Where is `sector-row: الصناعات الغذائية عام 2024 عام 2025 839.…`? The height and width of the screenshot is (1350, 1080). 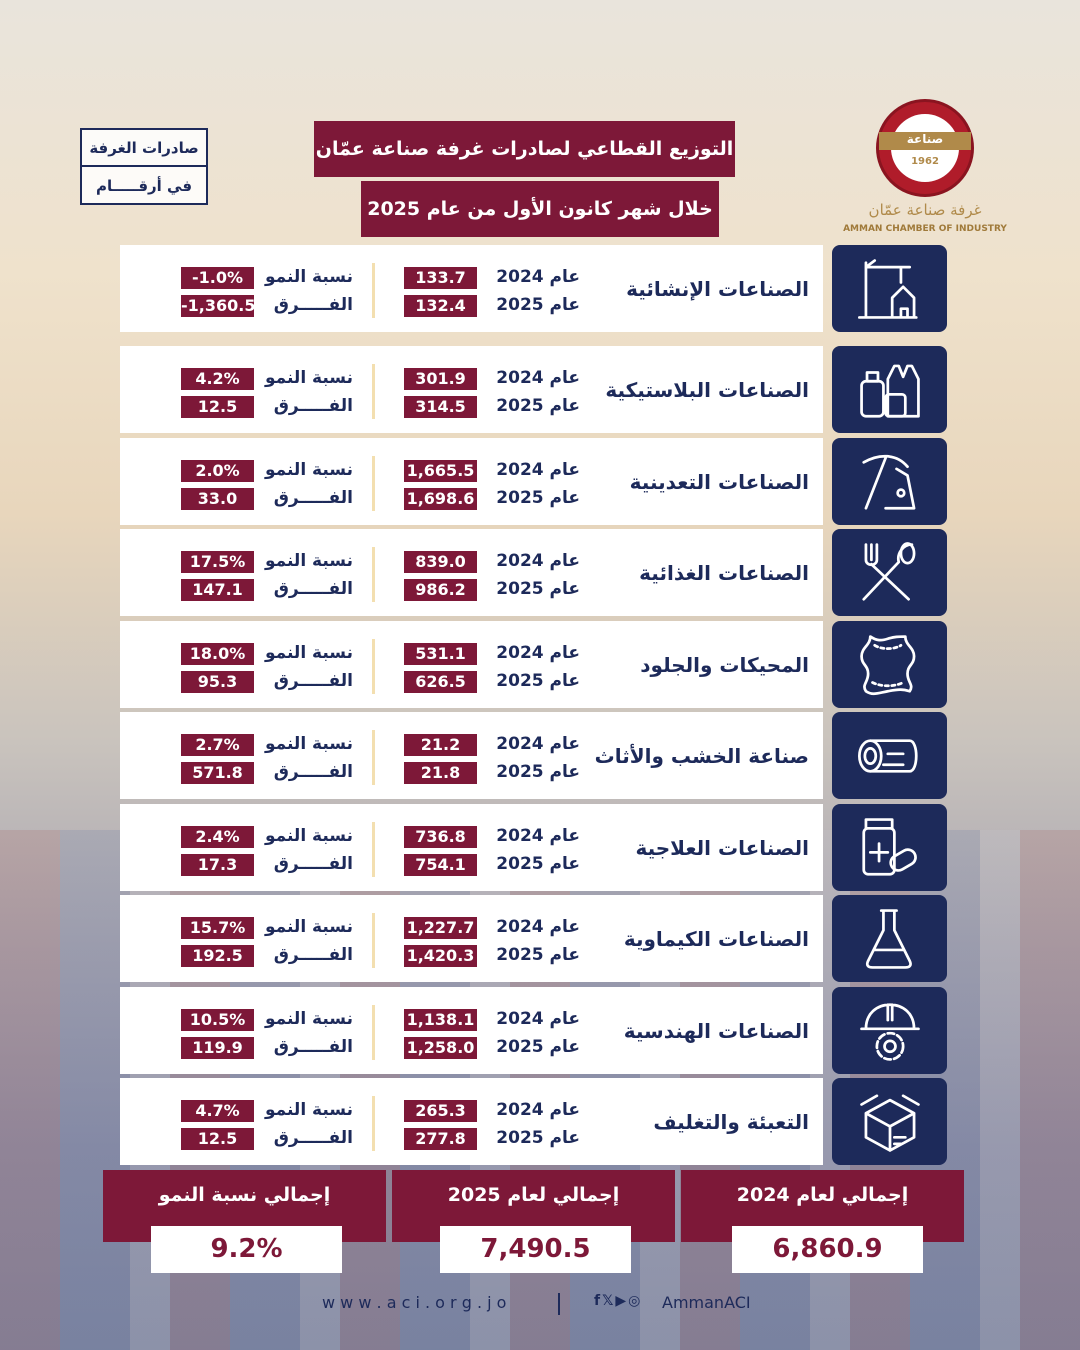
sector-row: الصناعات الغذائية عام 2024 عام 2025 839.… is located at coordinates (471, 572).